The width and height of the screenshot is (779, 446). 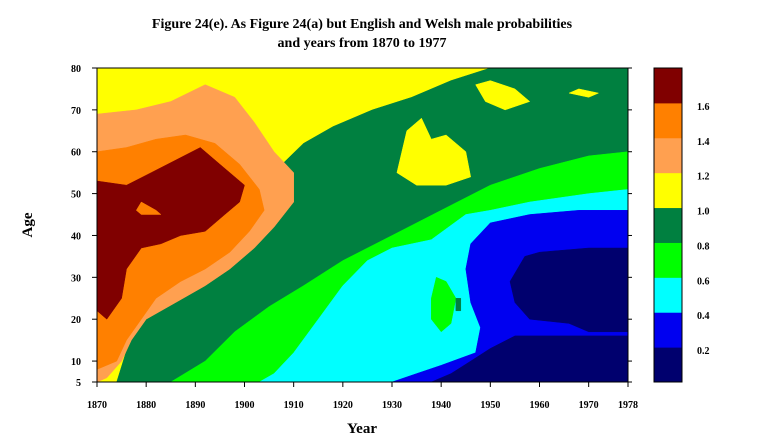 I want to click on y-tick-label: 60, so click(x=76, y=153).